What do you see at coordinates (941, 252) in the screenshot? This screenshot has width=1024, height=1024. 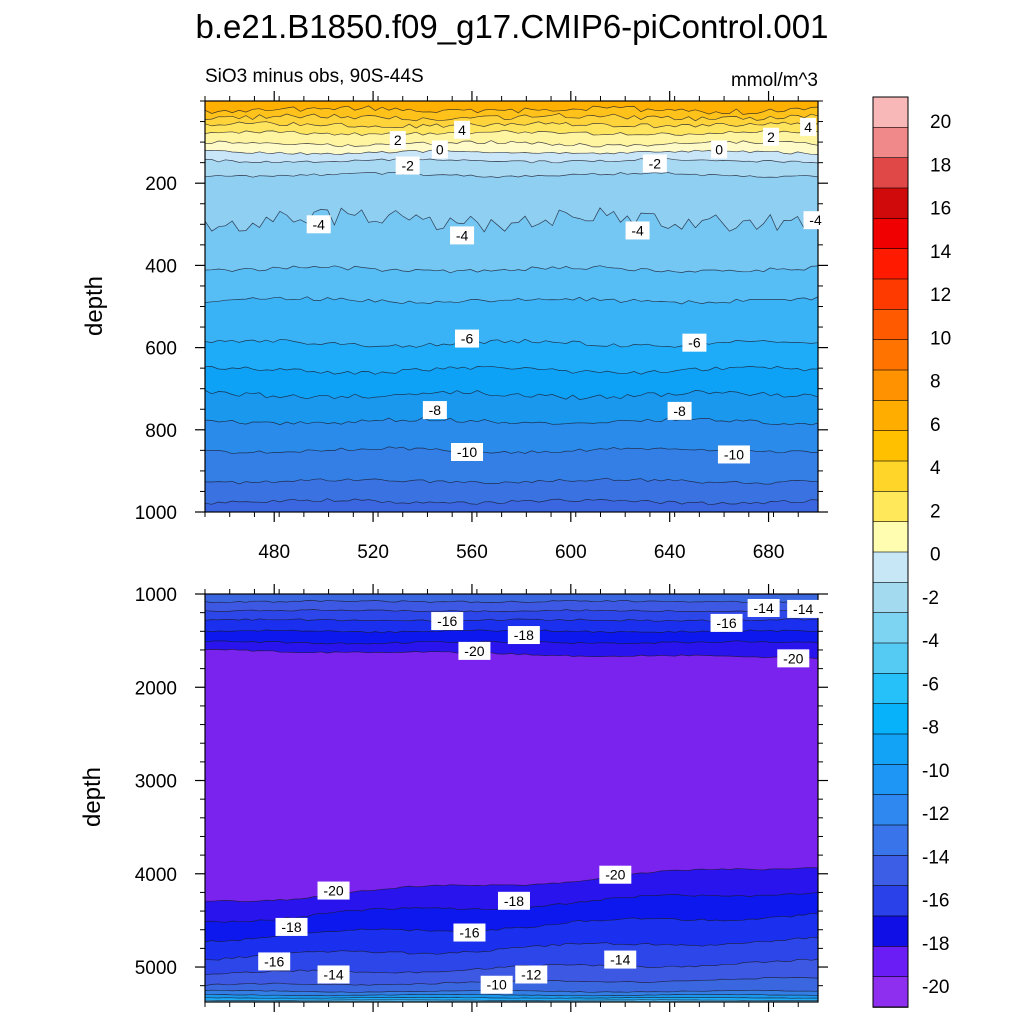 I see `colorbar-tick-label: 14` at bounding box center [941, 252].